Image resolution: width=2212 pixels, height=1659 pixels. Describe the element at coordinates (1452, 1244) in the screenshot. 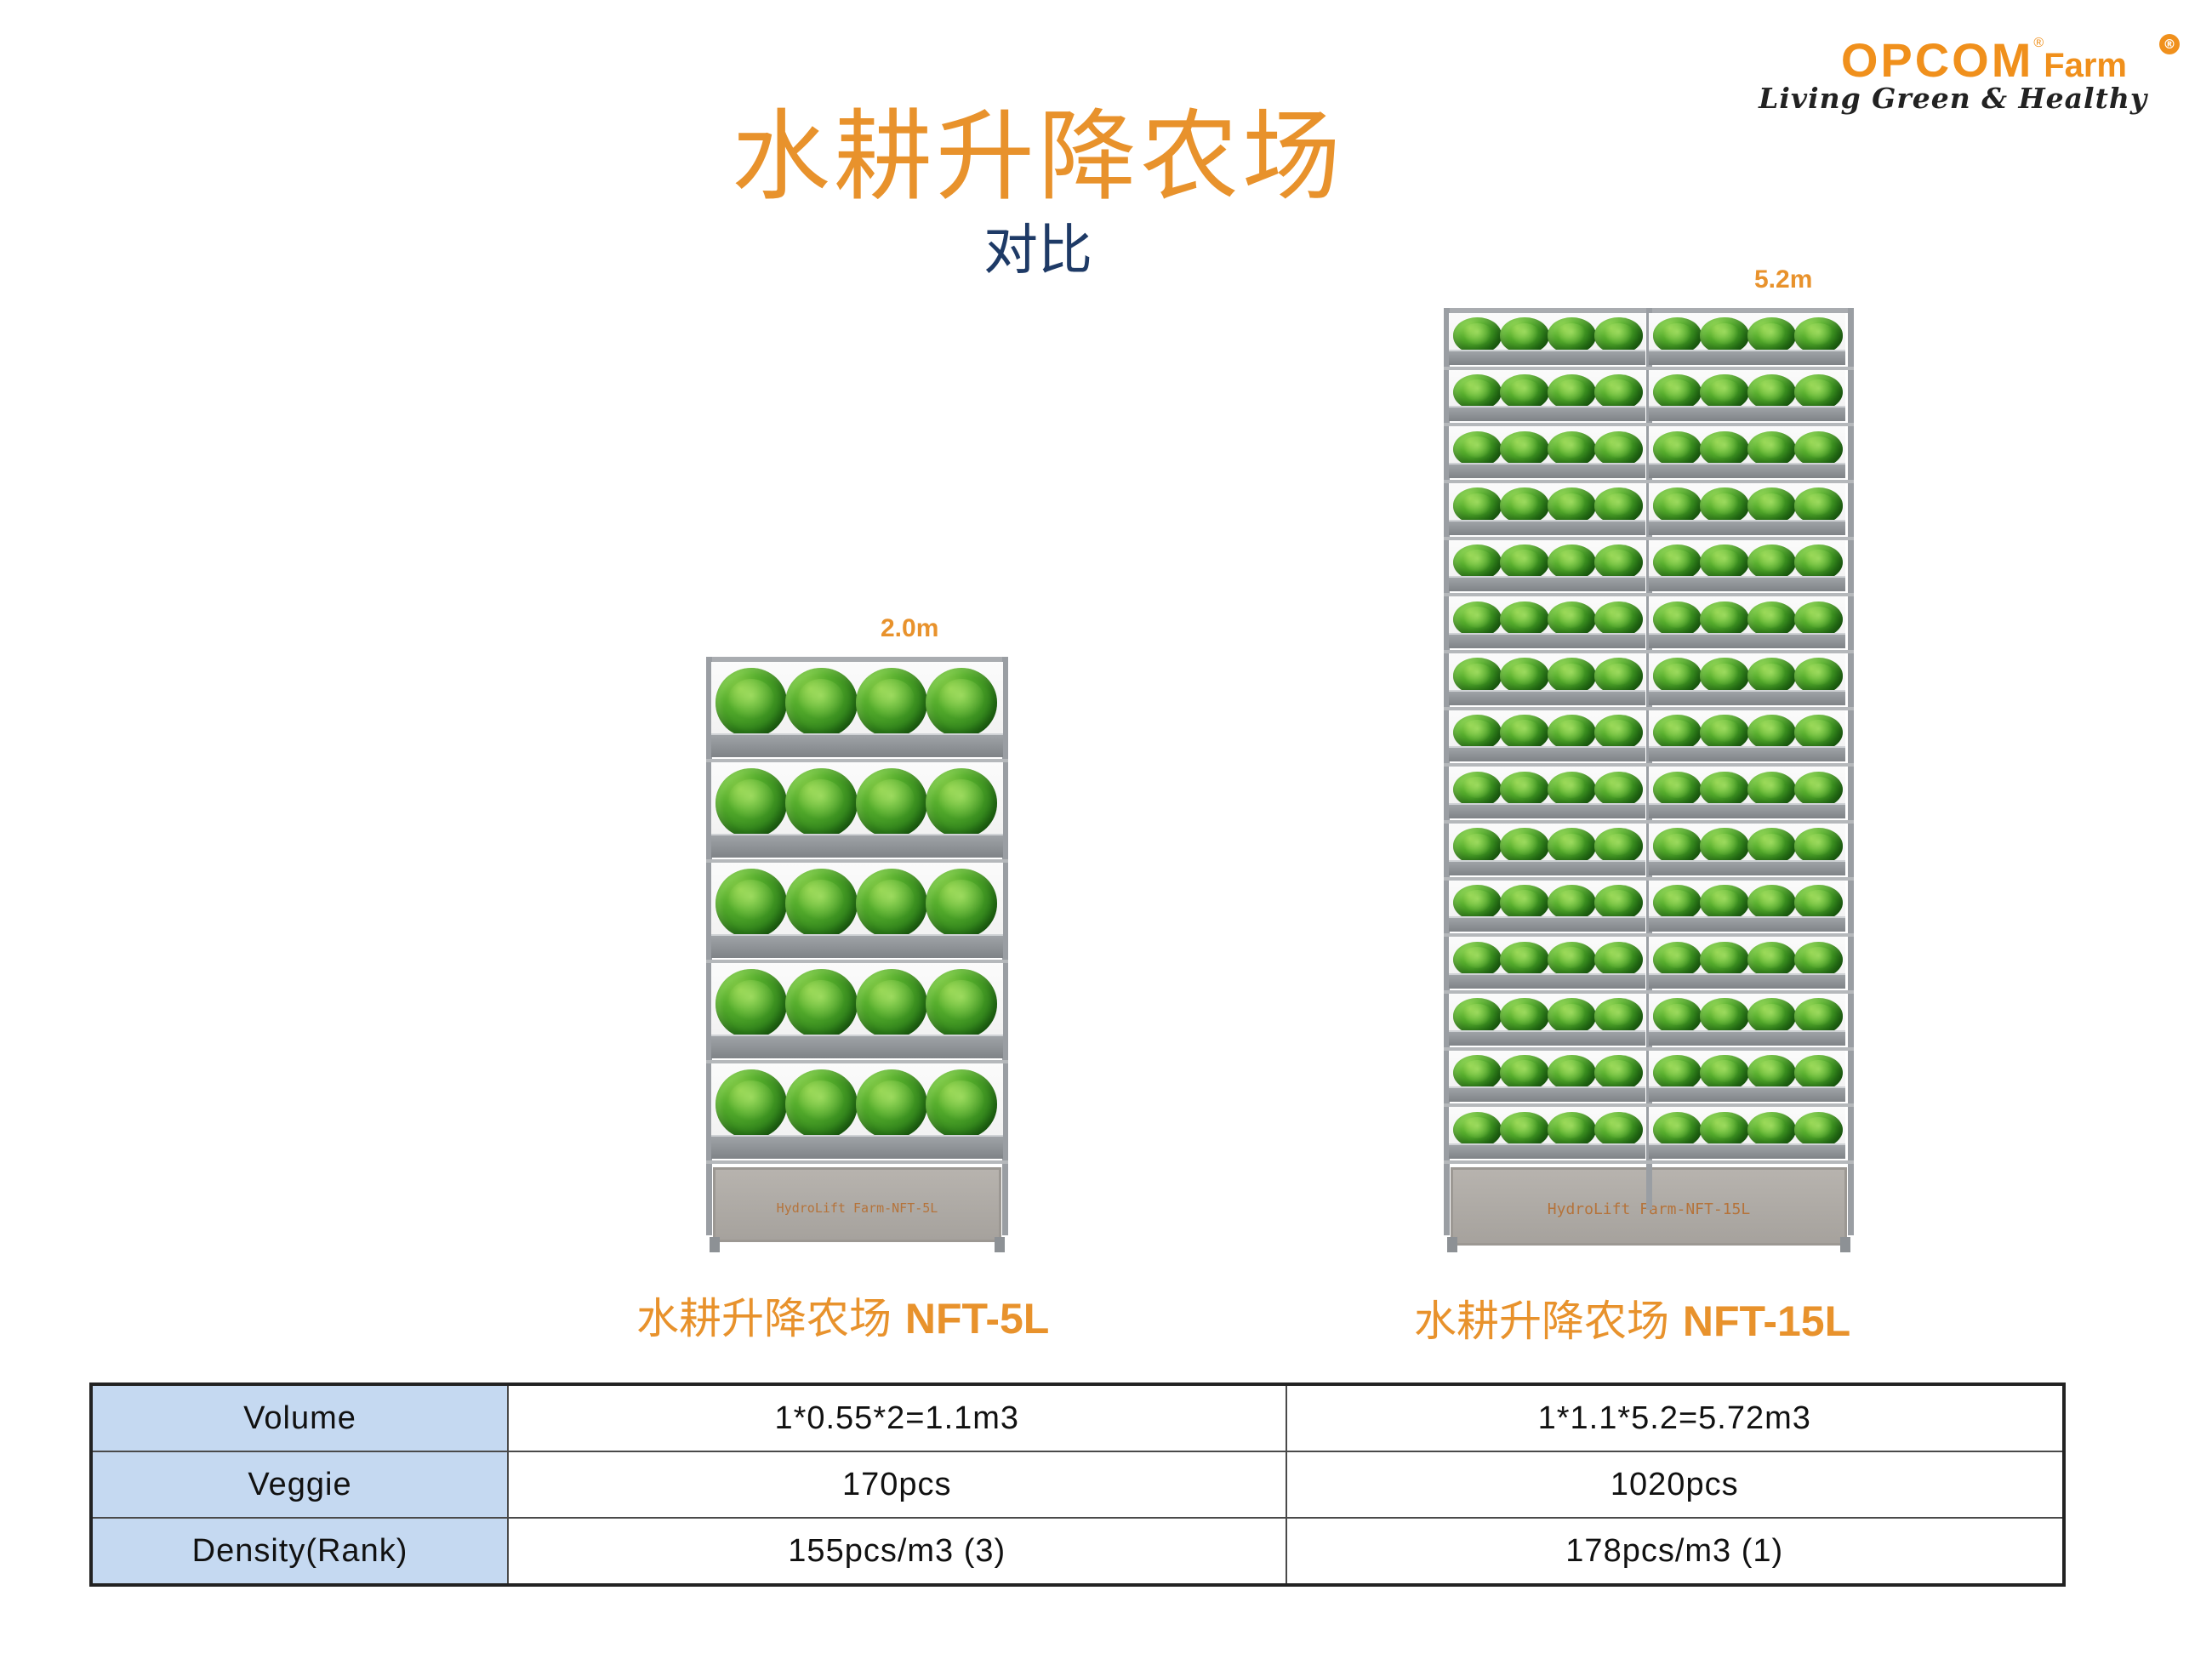

I see `rack-foot` at that location.